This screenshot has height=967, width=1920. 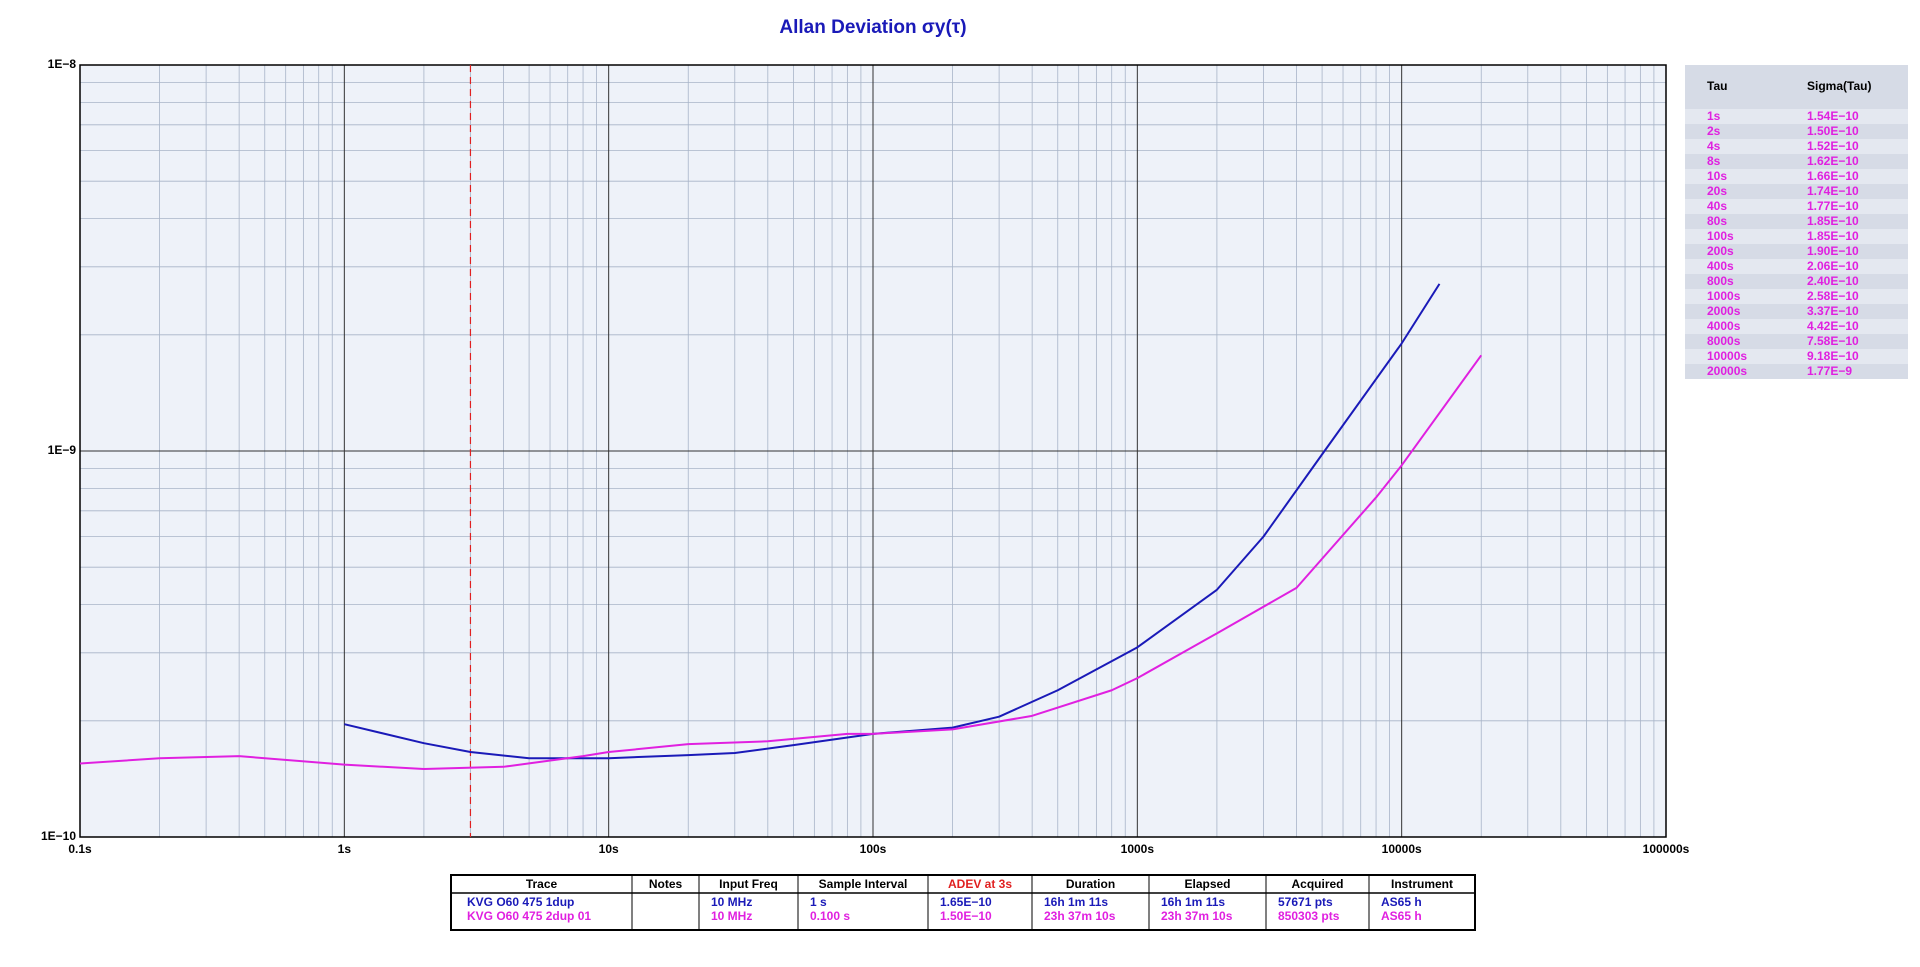 What do you see at coordinates (1724, 341) in the screenshot?
I see `sigma-tau: 8000s` at bounding box center [1724, 341].